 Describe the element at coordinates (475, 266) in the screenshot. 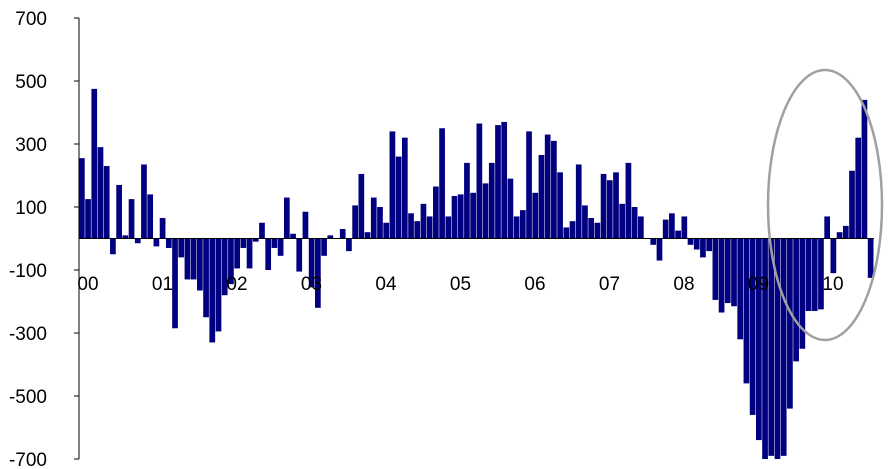

I see `x-axis: 00 01 02 03 04 05 06 07 08 09 10` at that location.